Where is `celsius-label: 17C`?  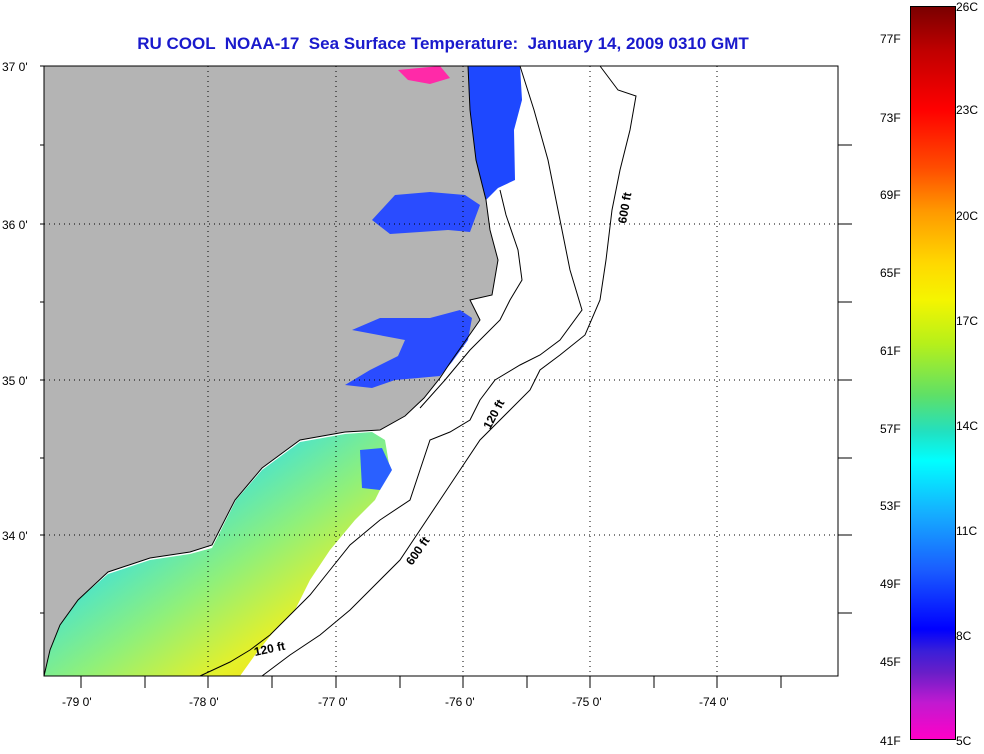 celsius-label: 17C is located at coordinates (967, 321).